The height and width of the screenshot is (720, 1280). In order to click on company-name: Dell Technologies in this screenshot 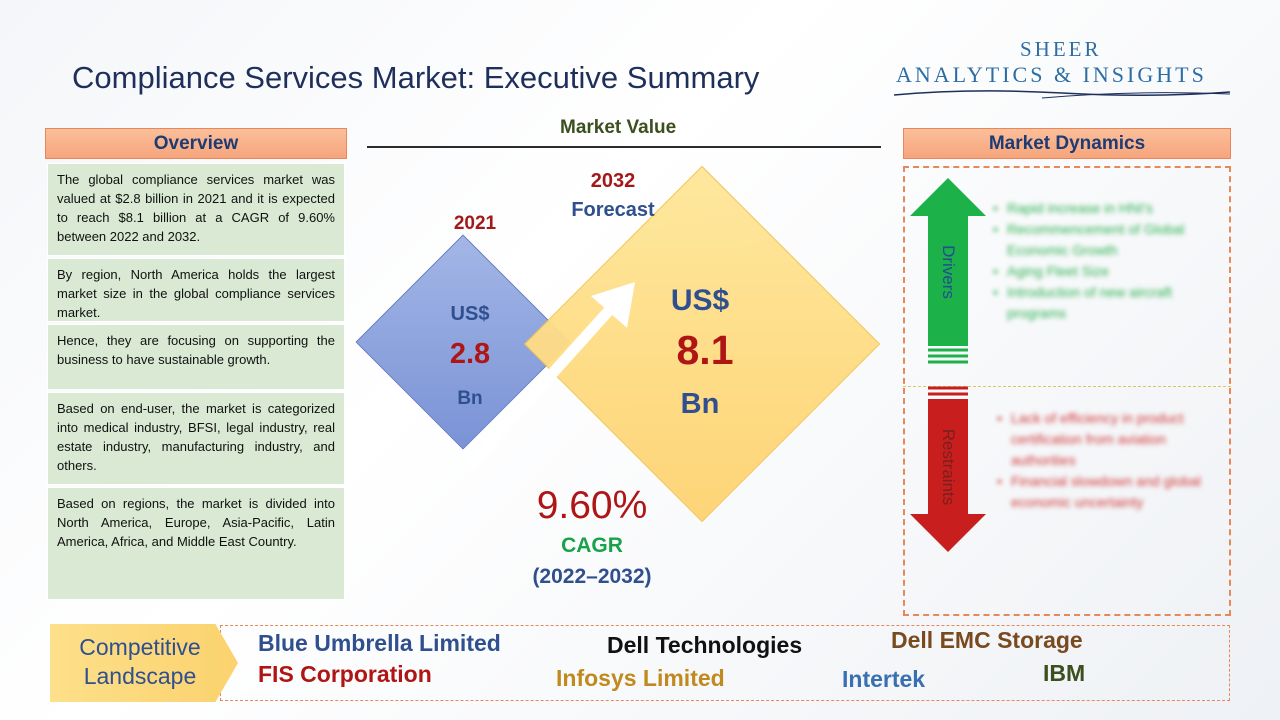, I will do `click(705, 645)`.